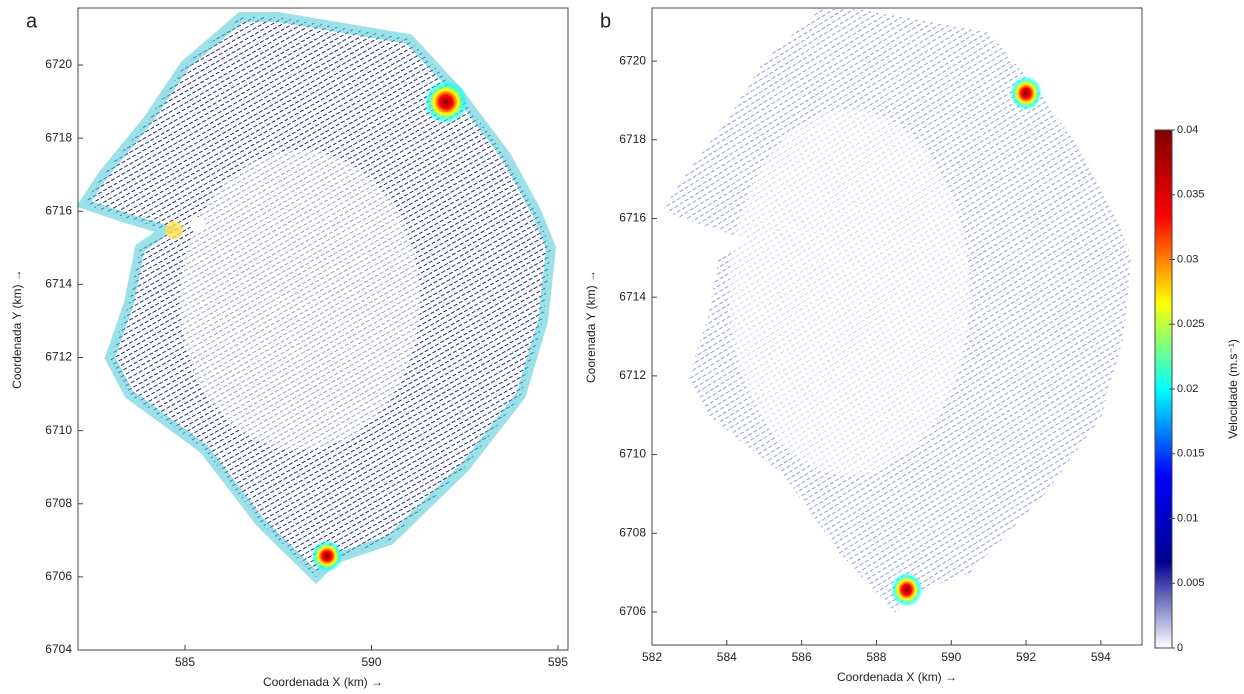  I want to click on x-tick-label: 588, so click(876, 657).